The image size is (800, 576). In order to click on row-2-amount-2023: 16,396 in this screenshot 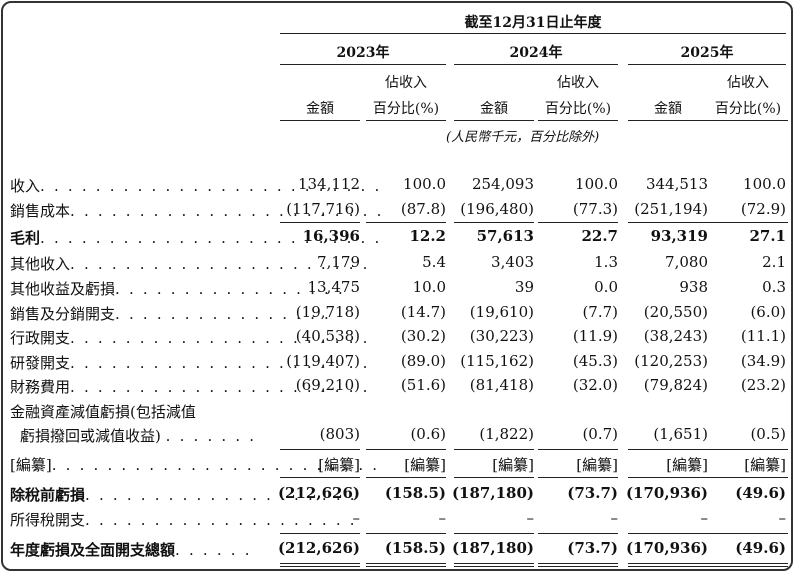, I will do `click(331, 236)`.